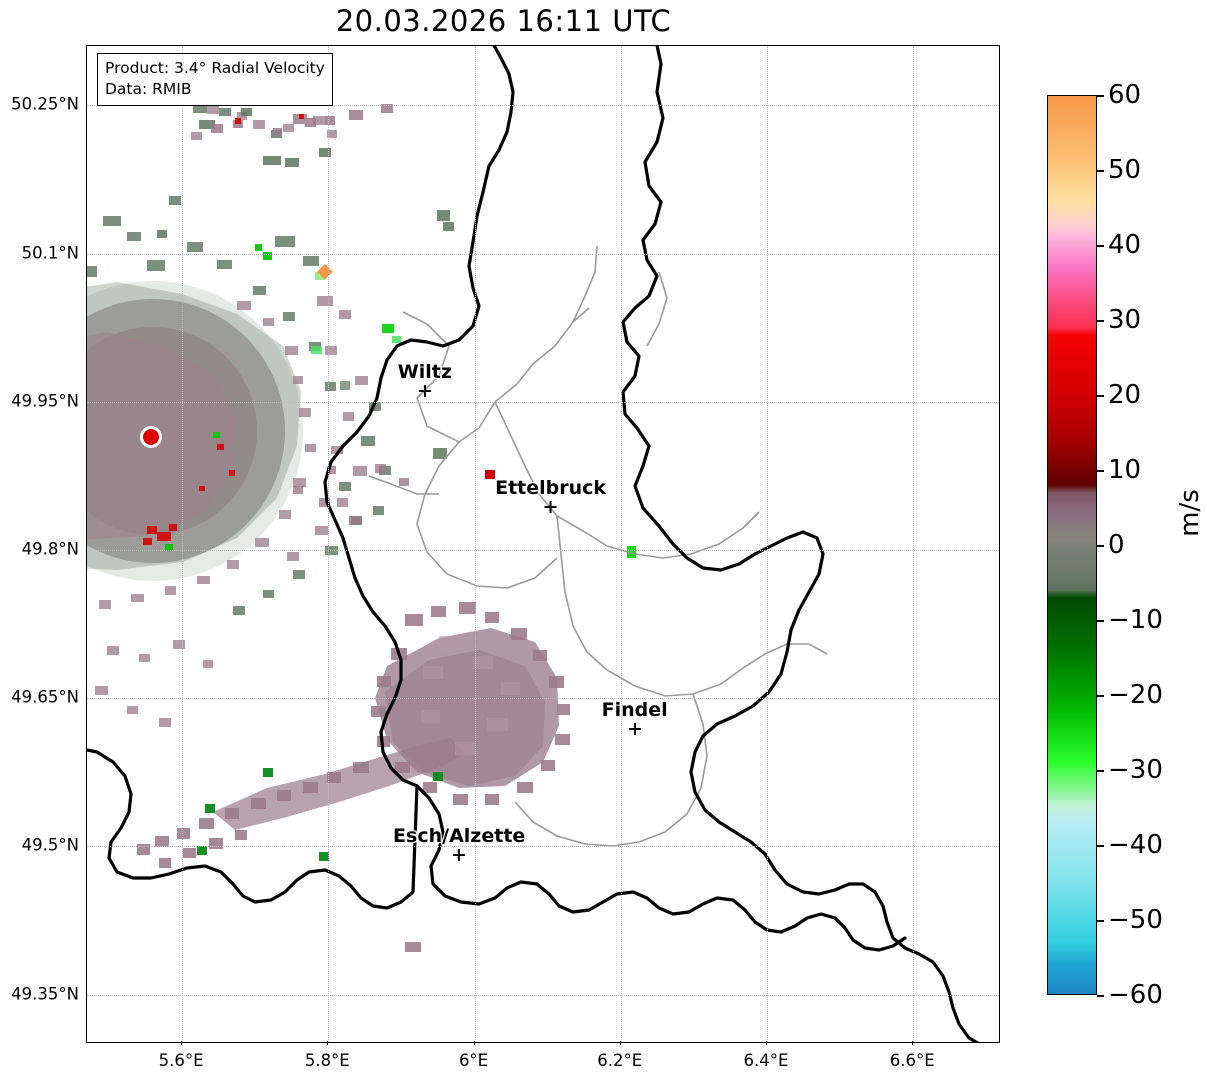 This screenshot has height=1081, width=1207. I want to click on city-marker-esch-alzette: Esch/Alzette, so click(459, 843).